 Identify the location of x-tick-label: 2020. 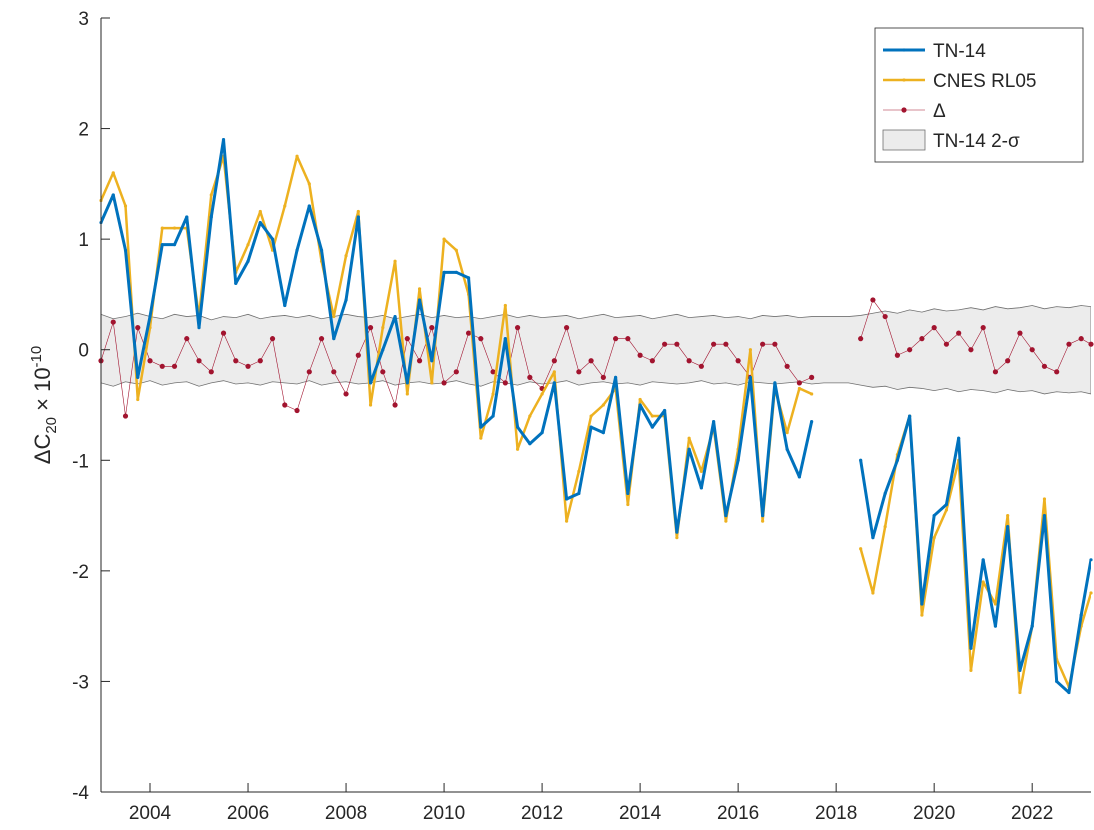
(934, 813).